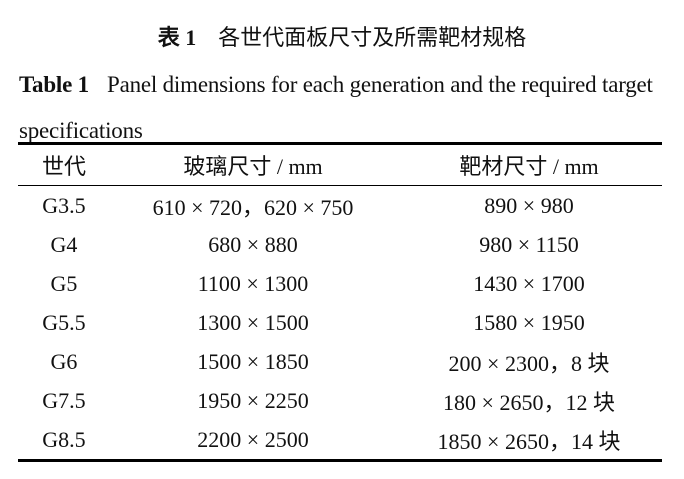  What do you see at coordinates (64, 283) in the screenshot?
I see `generation-cell: G5` at bounding box center [64, 283].